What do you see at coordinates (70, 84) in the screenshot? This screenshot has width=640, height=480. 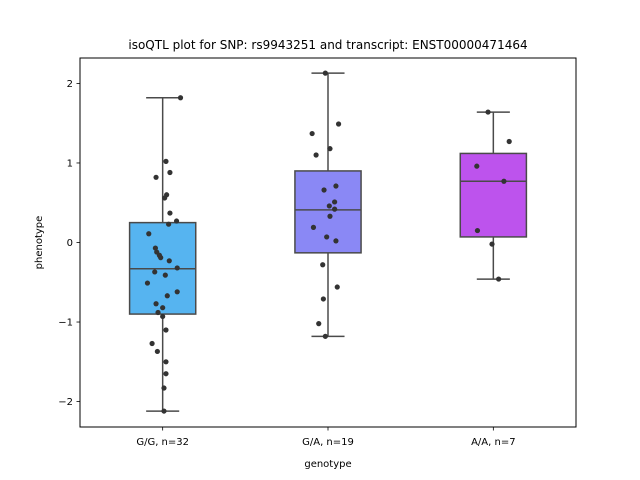 I see `y-tick-label: 2` at bounding box center [70, 84].